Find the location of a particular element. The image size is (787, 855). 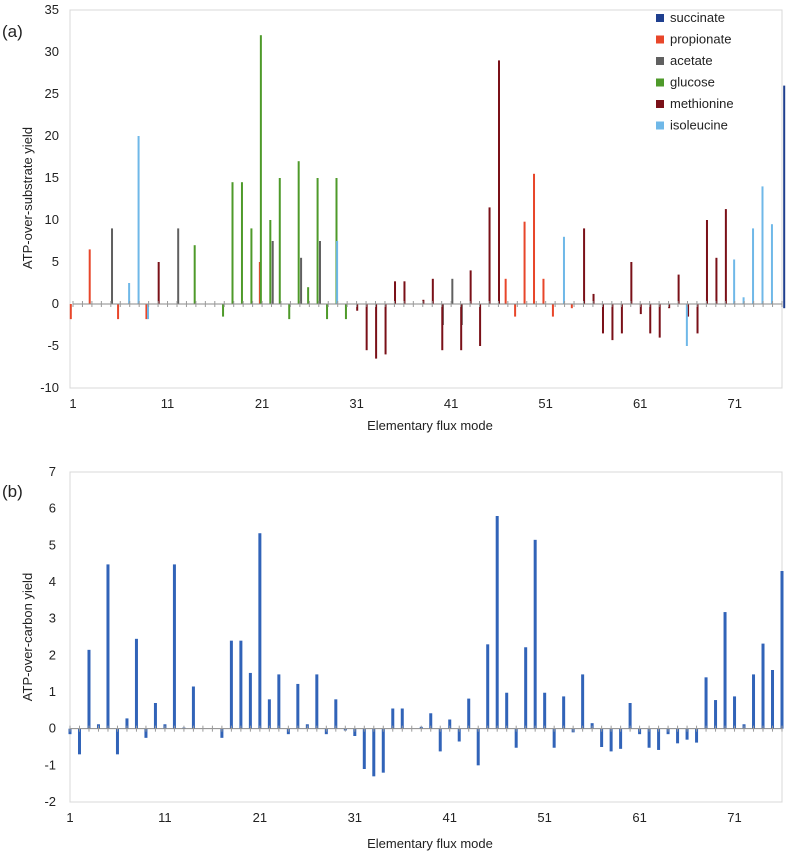

chart-a-x-tick-label: 11 is located at coordinates (168, 403).